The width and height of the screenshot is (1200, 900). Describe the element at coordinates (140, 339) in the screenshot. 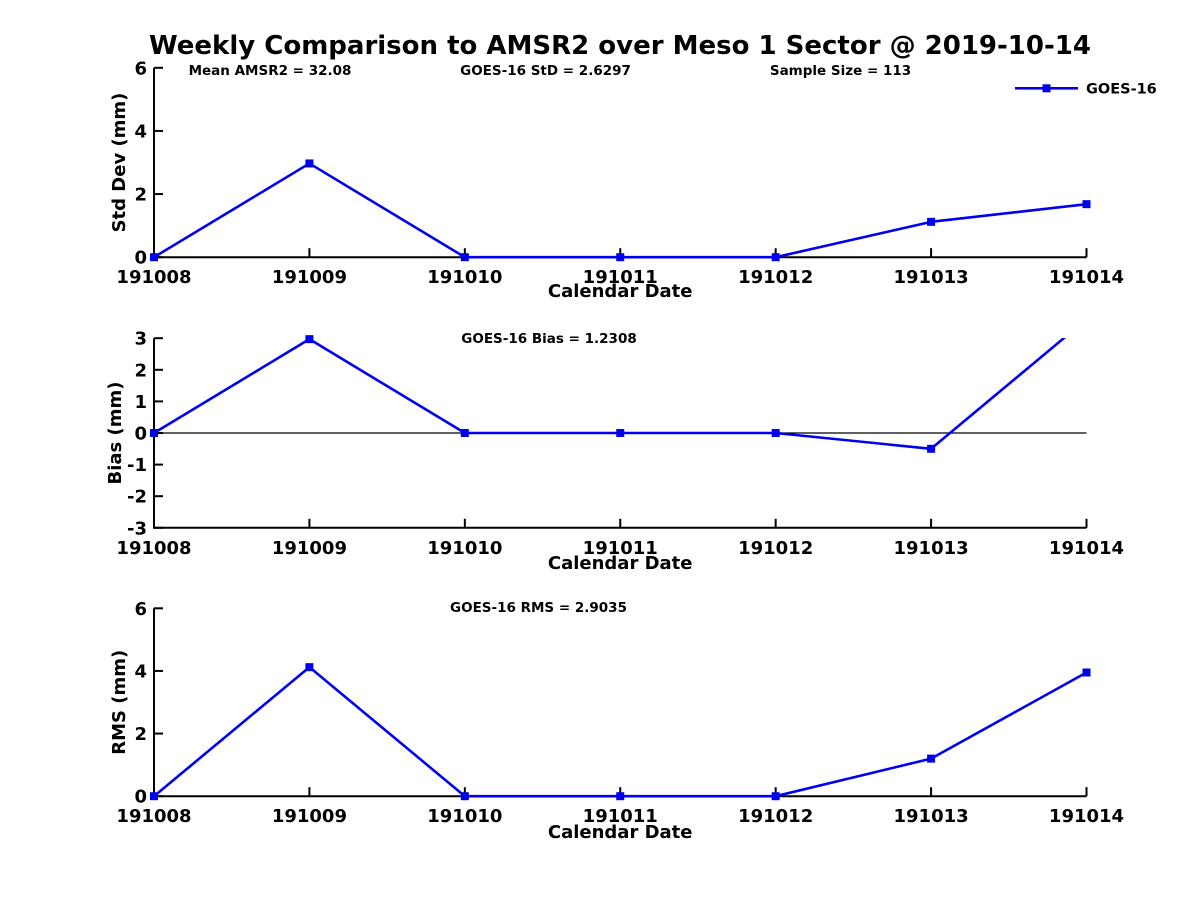

I see `y-tick-label: 3` at that location.